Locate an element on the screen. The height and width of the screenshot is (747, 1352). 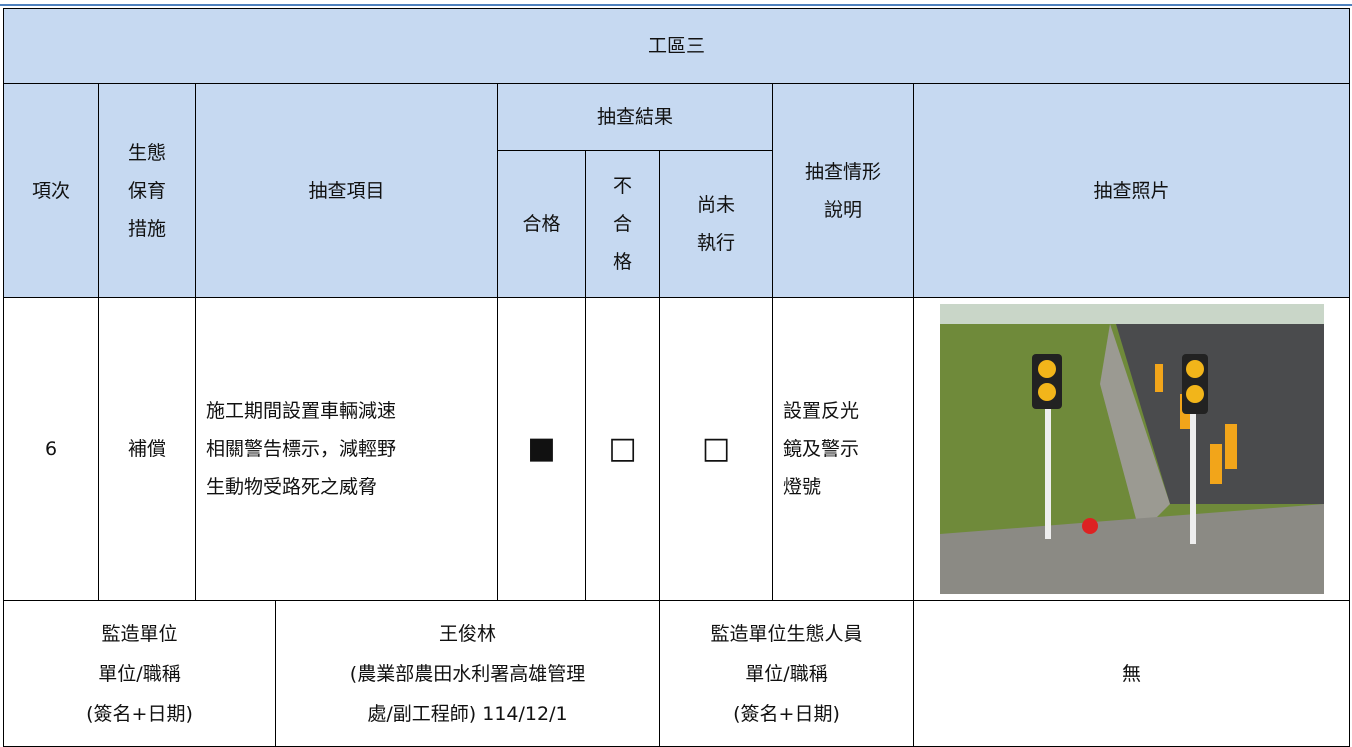
text-line: 鏡及警示 is located at coordinates (821, 449).